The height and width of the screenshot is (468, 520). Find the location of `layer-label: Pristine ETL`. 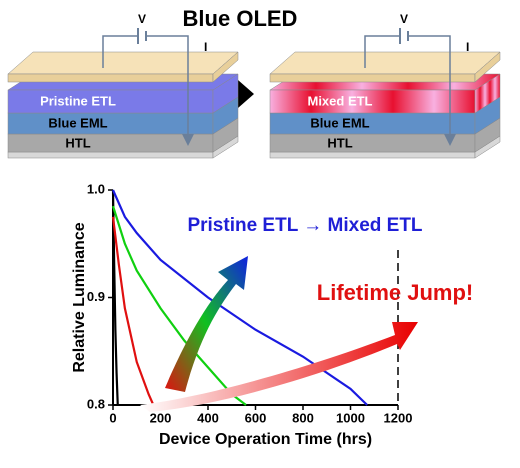

layer-label: Pristine ETL is located at coordinates (78, 100).